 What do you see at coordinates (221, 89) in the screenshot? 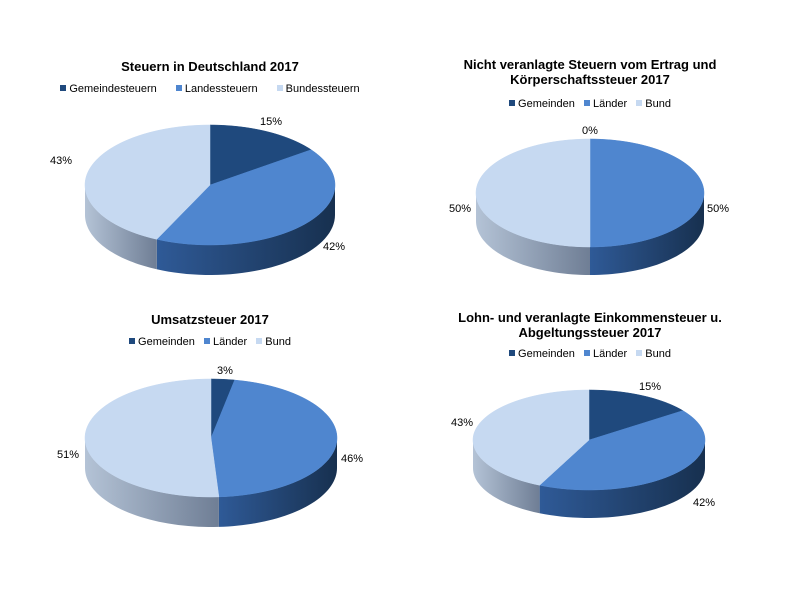
I see `legend-label: Landessteuern` at bounding box center [221, 89].